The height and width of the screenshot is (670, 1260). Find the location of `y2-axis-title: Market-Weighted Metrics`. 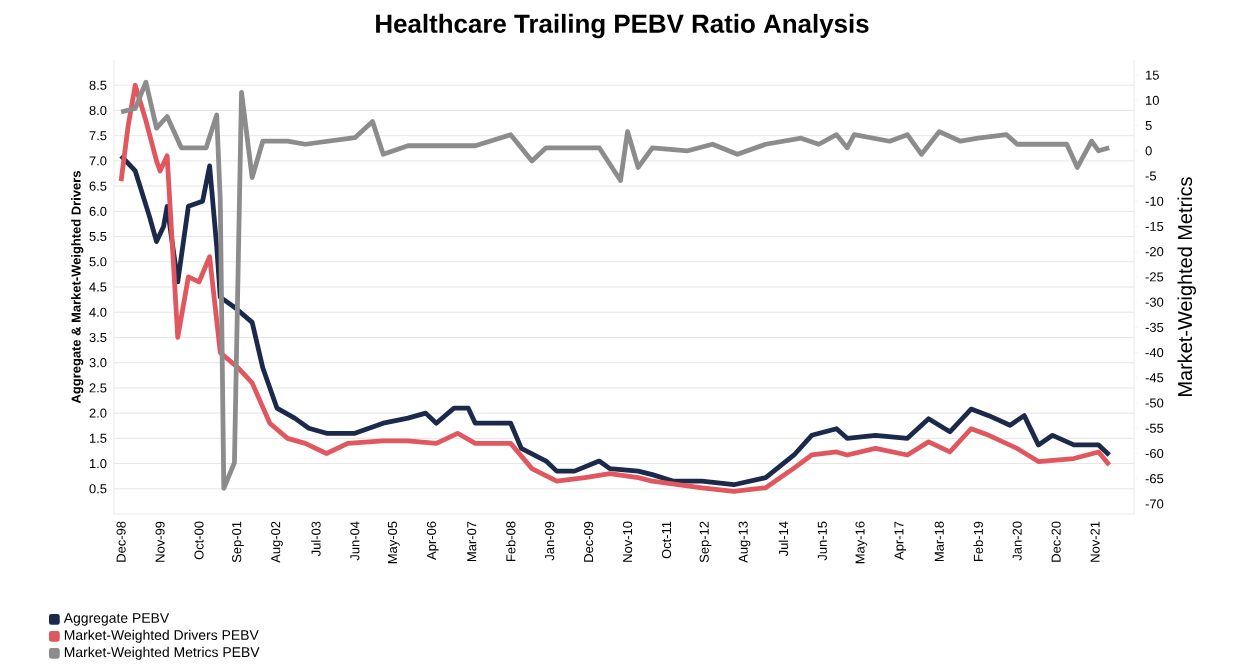

y2-axis-title: Market-Weighted Metrics is located at coordinates (1187, 286).